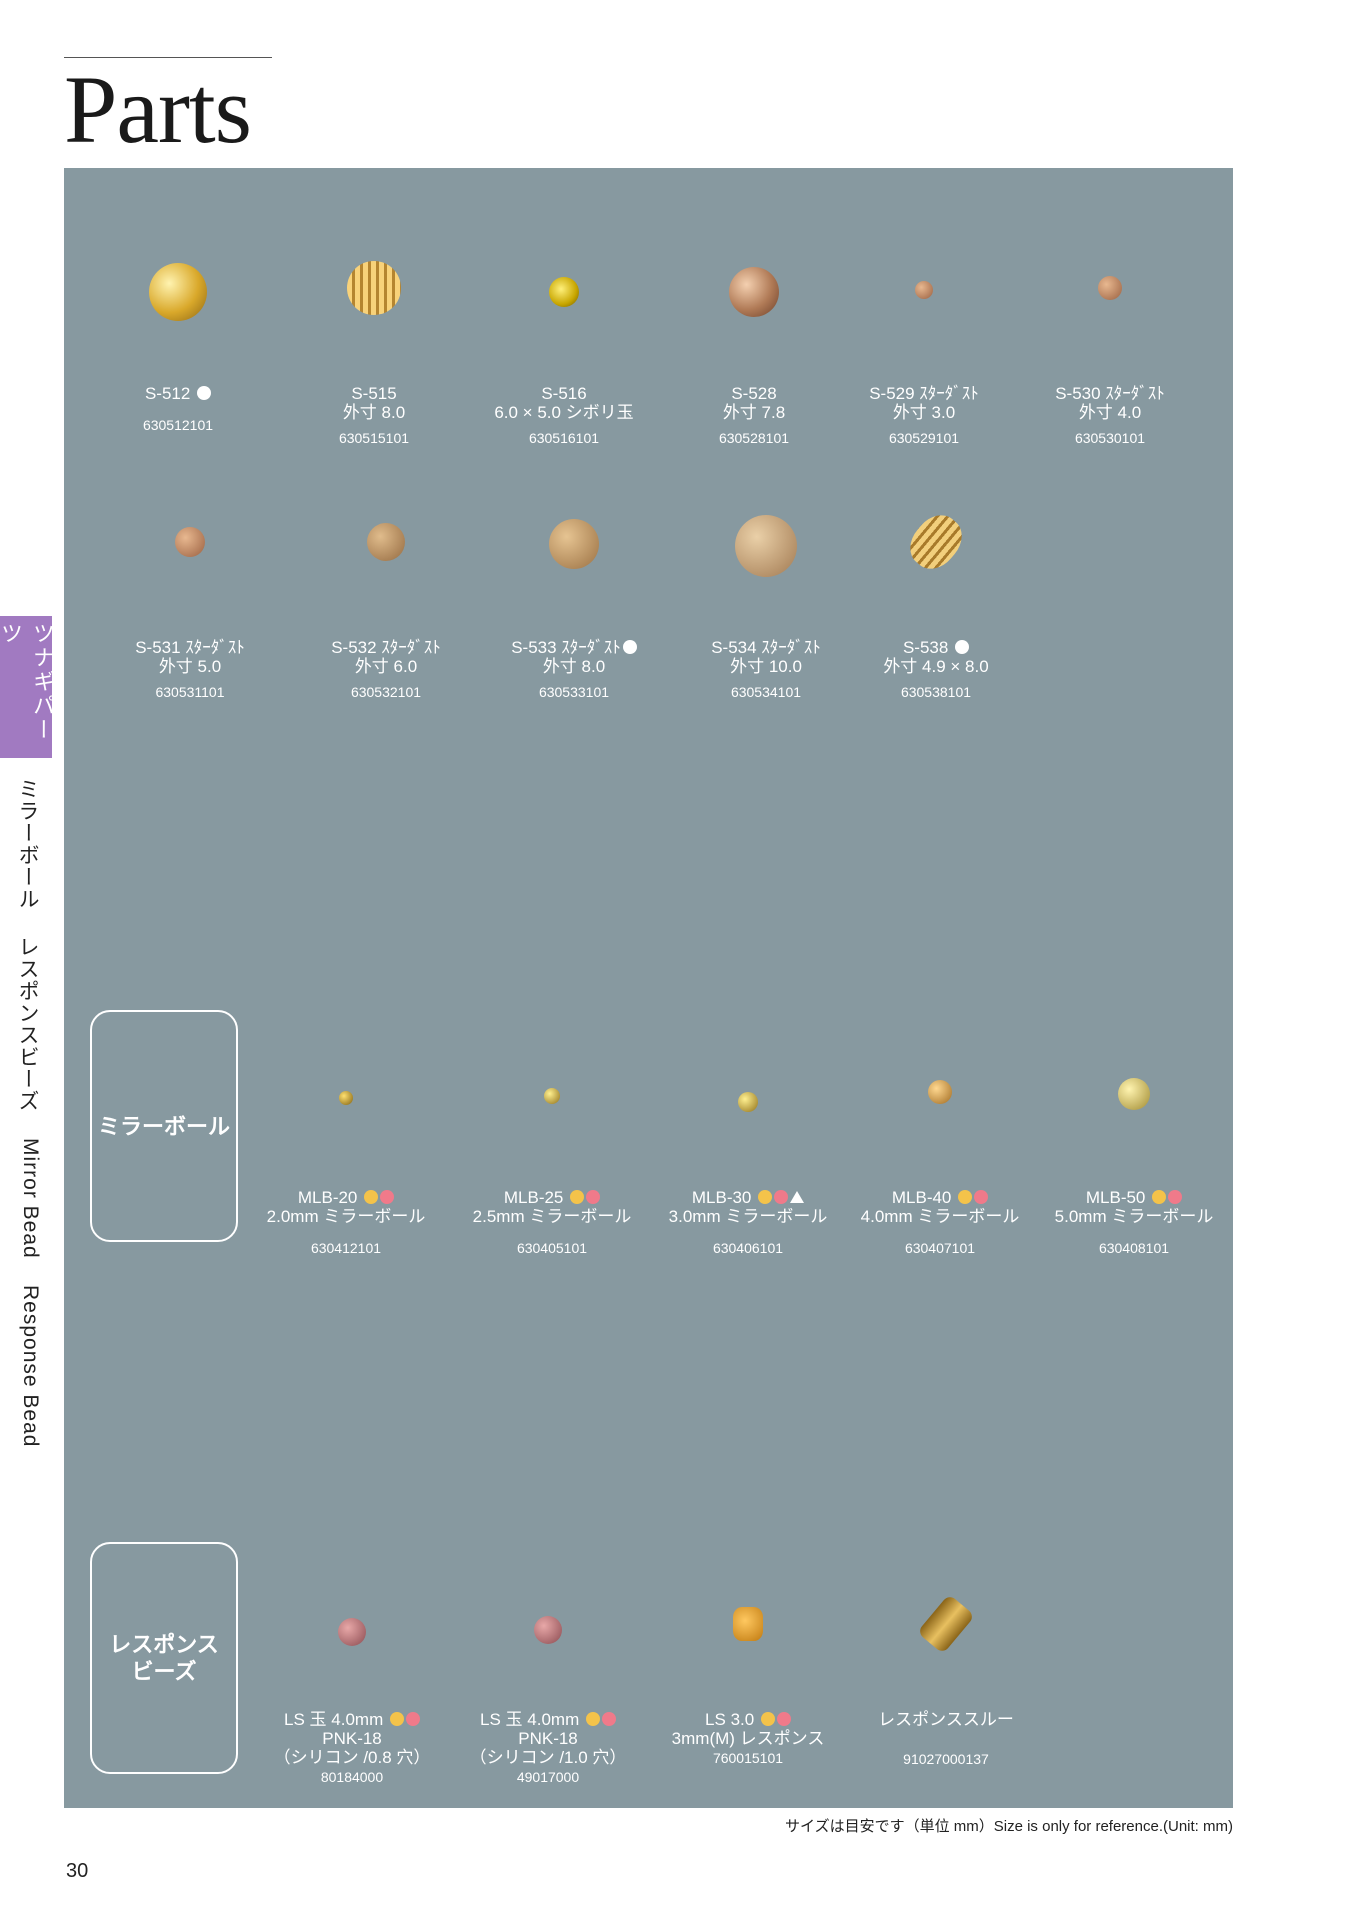  What do you see at coordinates (552, 1172) in the screenshot?
I see `product-mlb25: MLB-25 2.5mm ミラーボール 630405101` at bounding box center [552, 1172].